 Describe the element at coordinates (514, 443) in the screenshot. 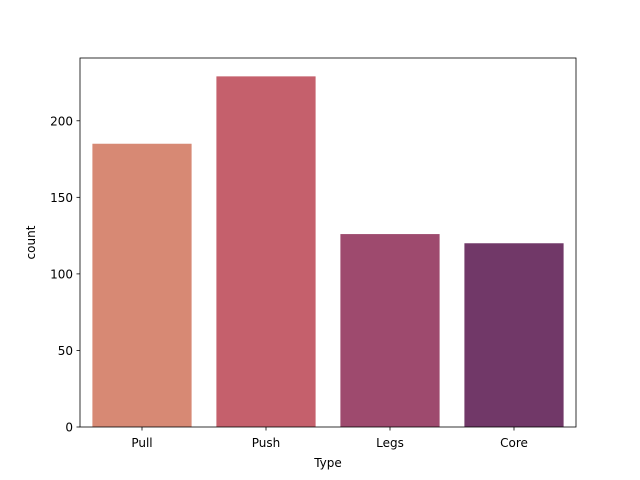

I see `x-tick-label: Core` at that location.